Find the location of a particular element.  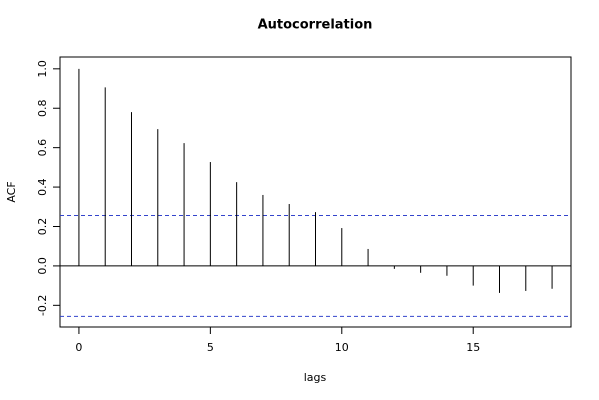

y-axis-label: ACF is located at coordinates (11, 191).